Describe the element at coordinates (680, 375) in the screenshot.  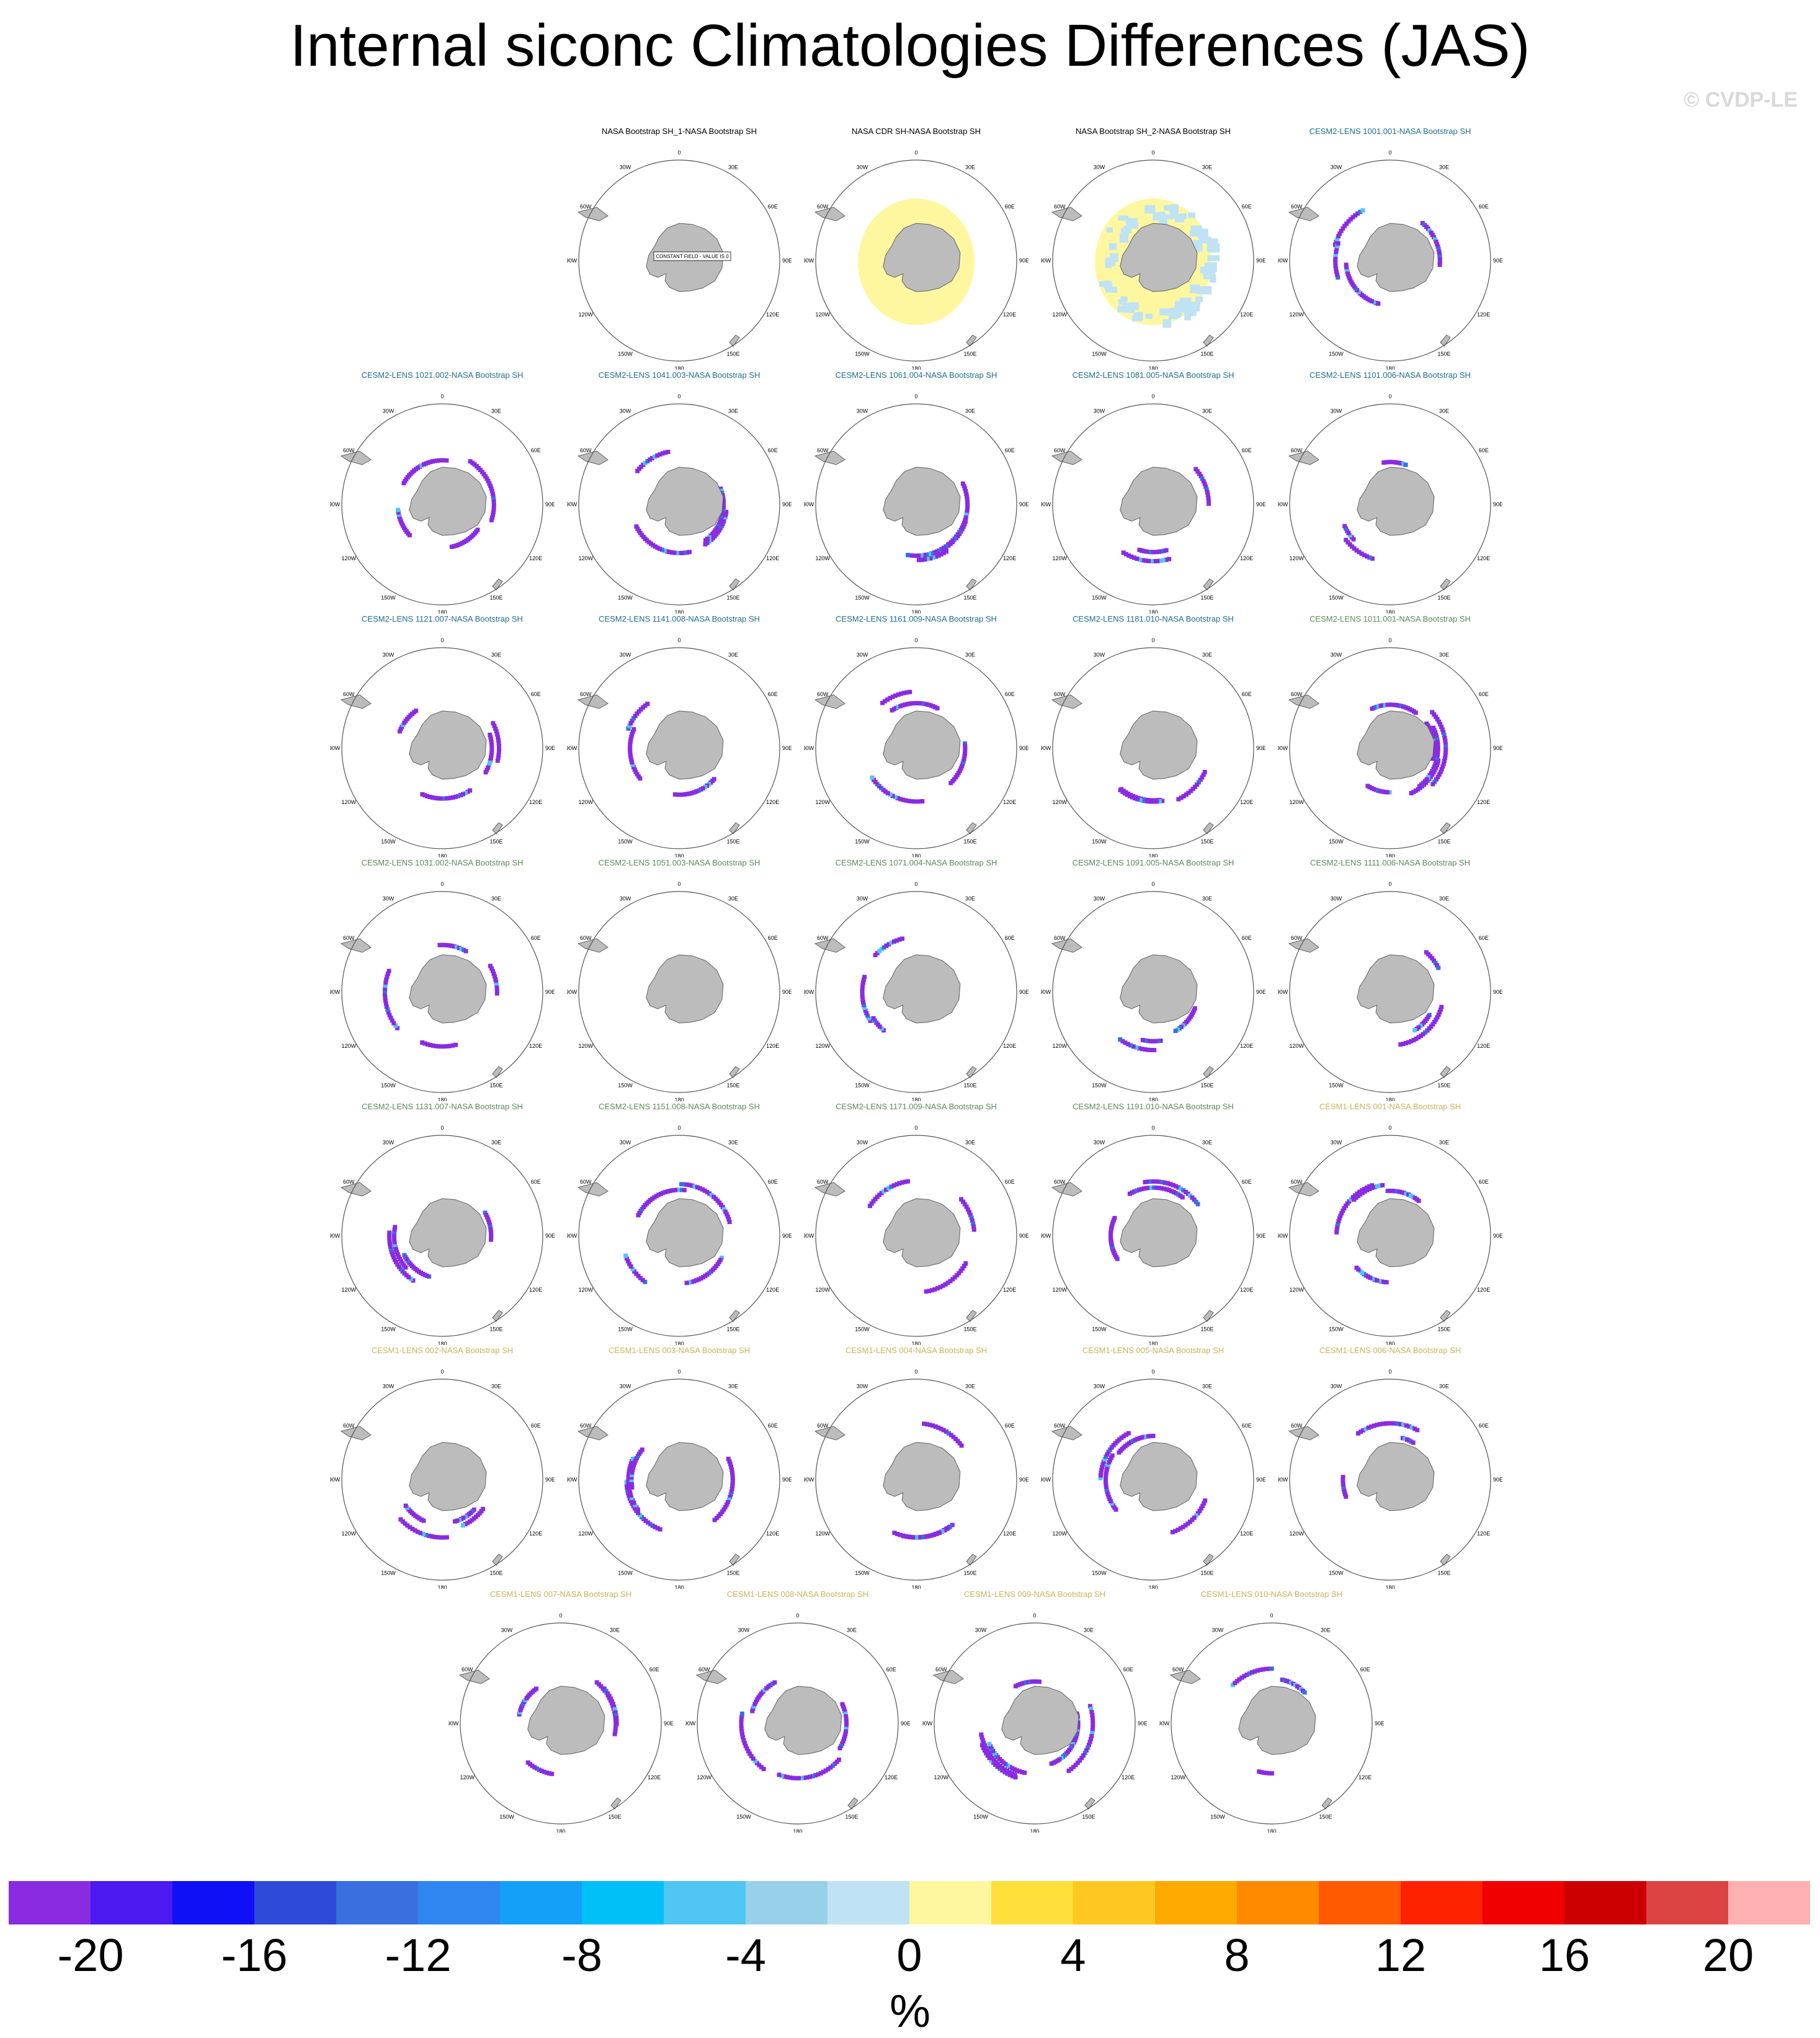
I see `panel-title: CESM2-LENS 1041.003-NASA Bootstrap SH` at that location.